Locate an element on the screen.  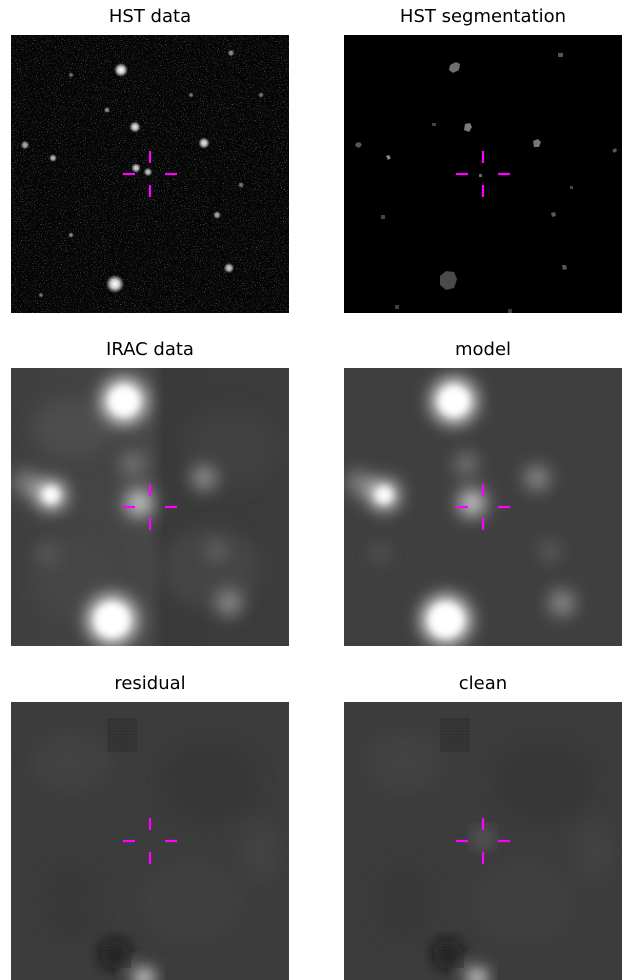
image-hst-data is located at coordinates (150, 174).